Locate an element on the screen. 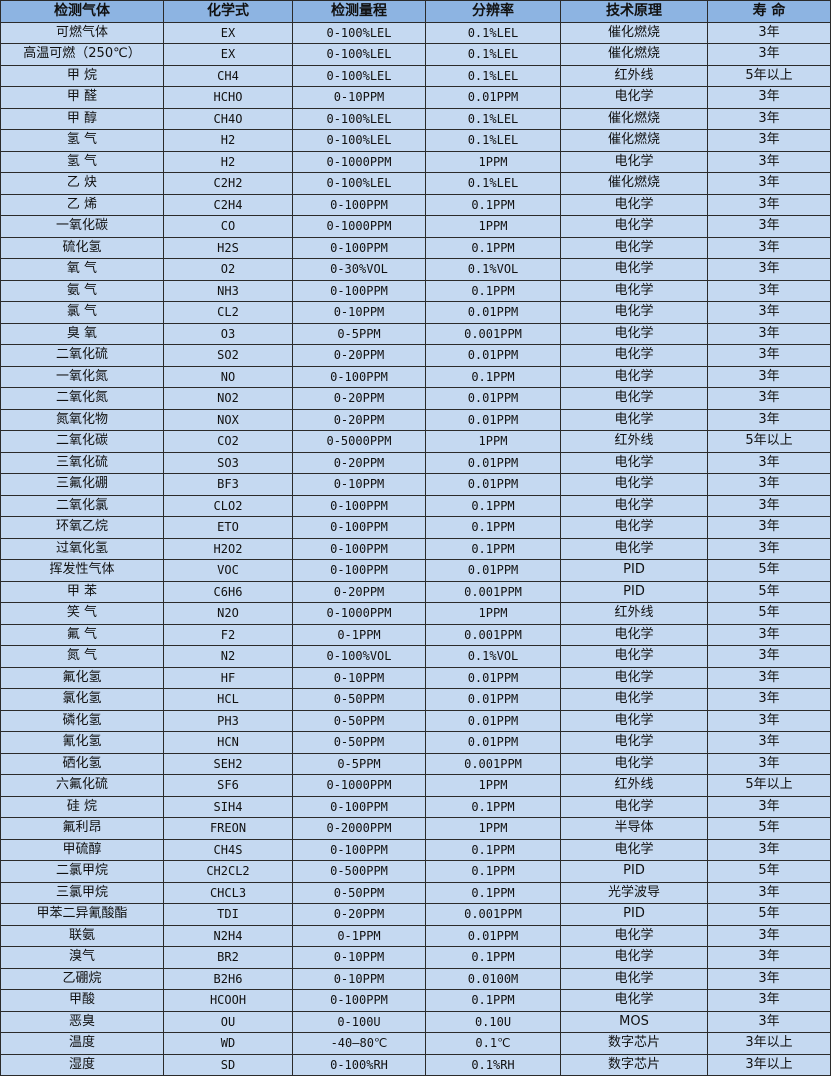 This screenshot has width=831, height=1076. table-row: 二氧化碳 CO2 0-5000PPM 1PPM 红外线 5年以上 is located at coordinates (415, 441).